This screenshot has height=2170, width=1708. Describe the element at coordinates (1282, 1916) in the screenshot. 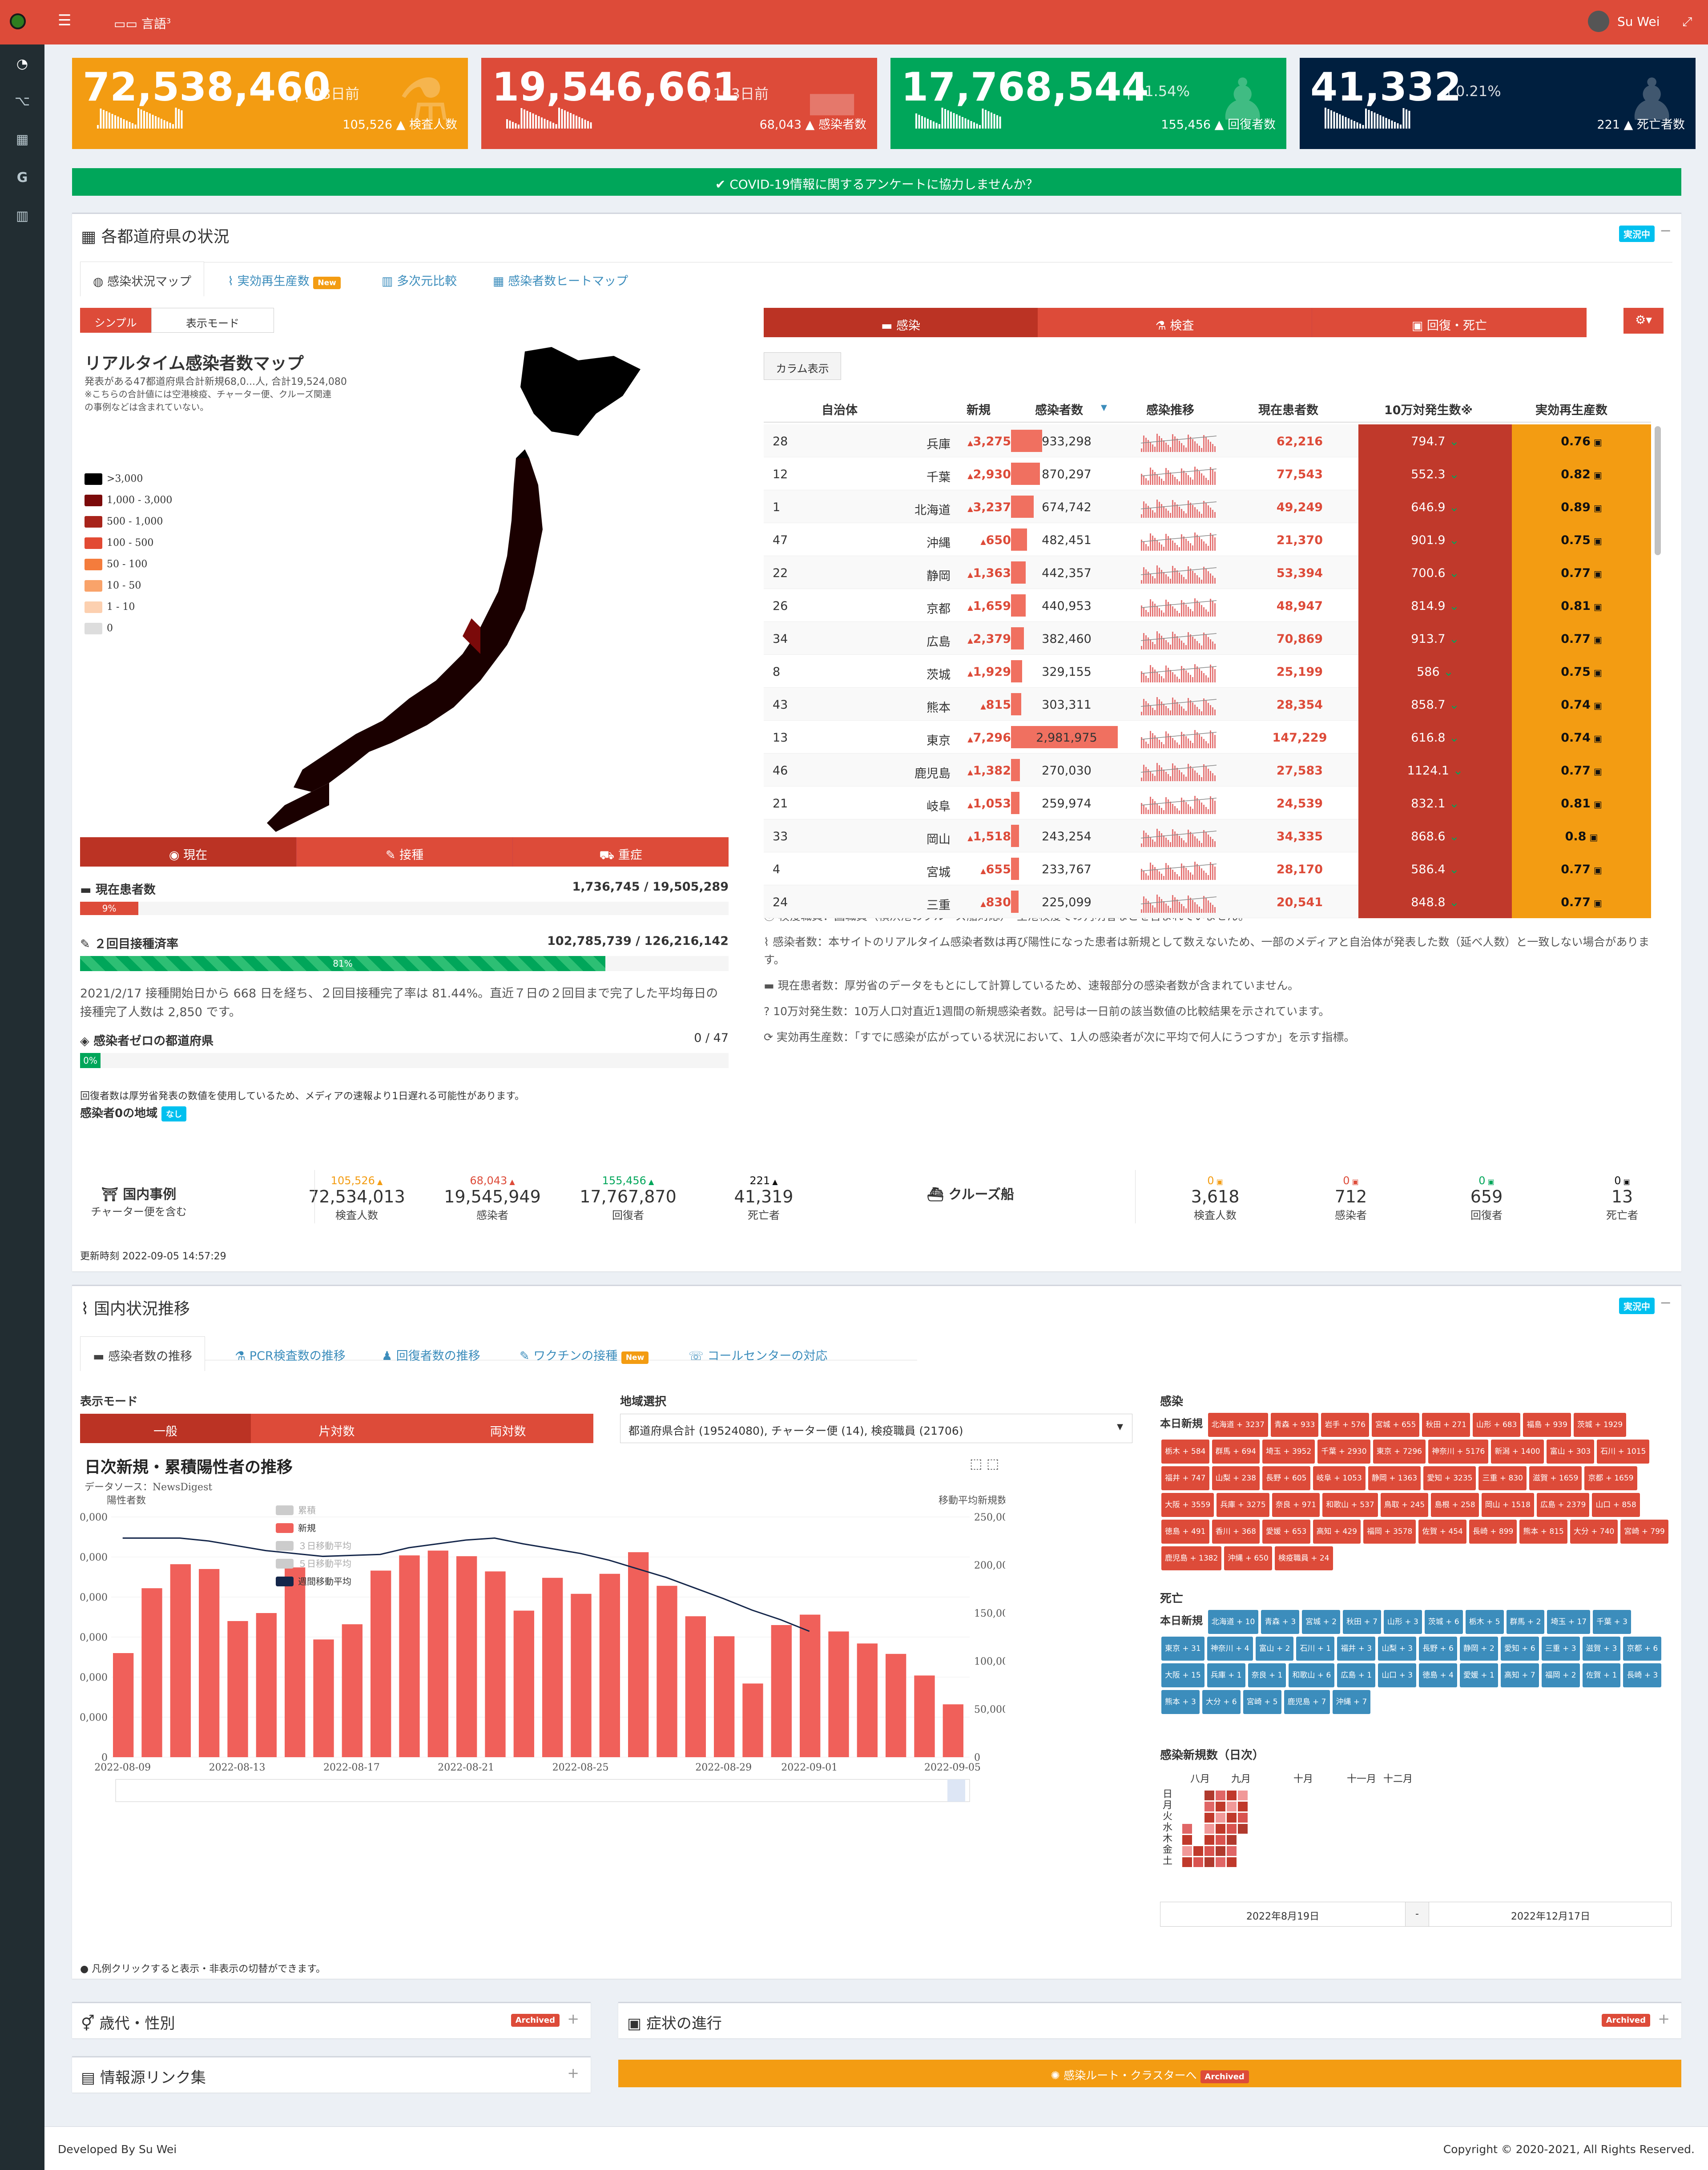

I see `date-from-input: 2022年8月19日` at that location.